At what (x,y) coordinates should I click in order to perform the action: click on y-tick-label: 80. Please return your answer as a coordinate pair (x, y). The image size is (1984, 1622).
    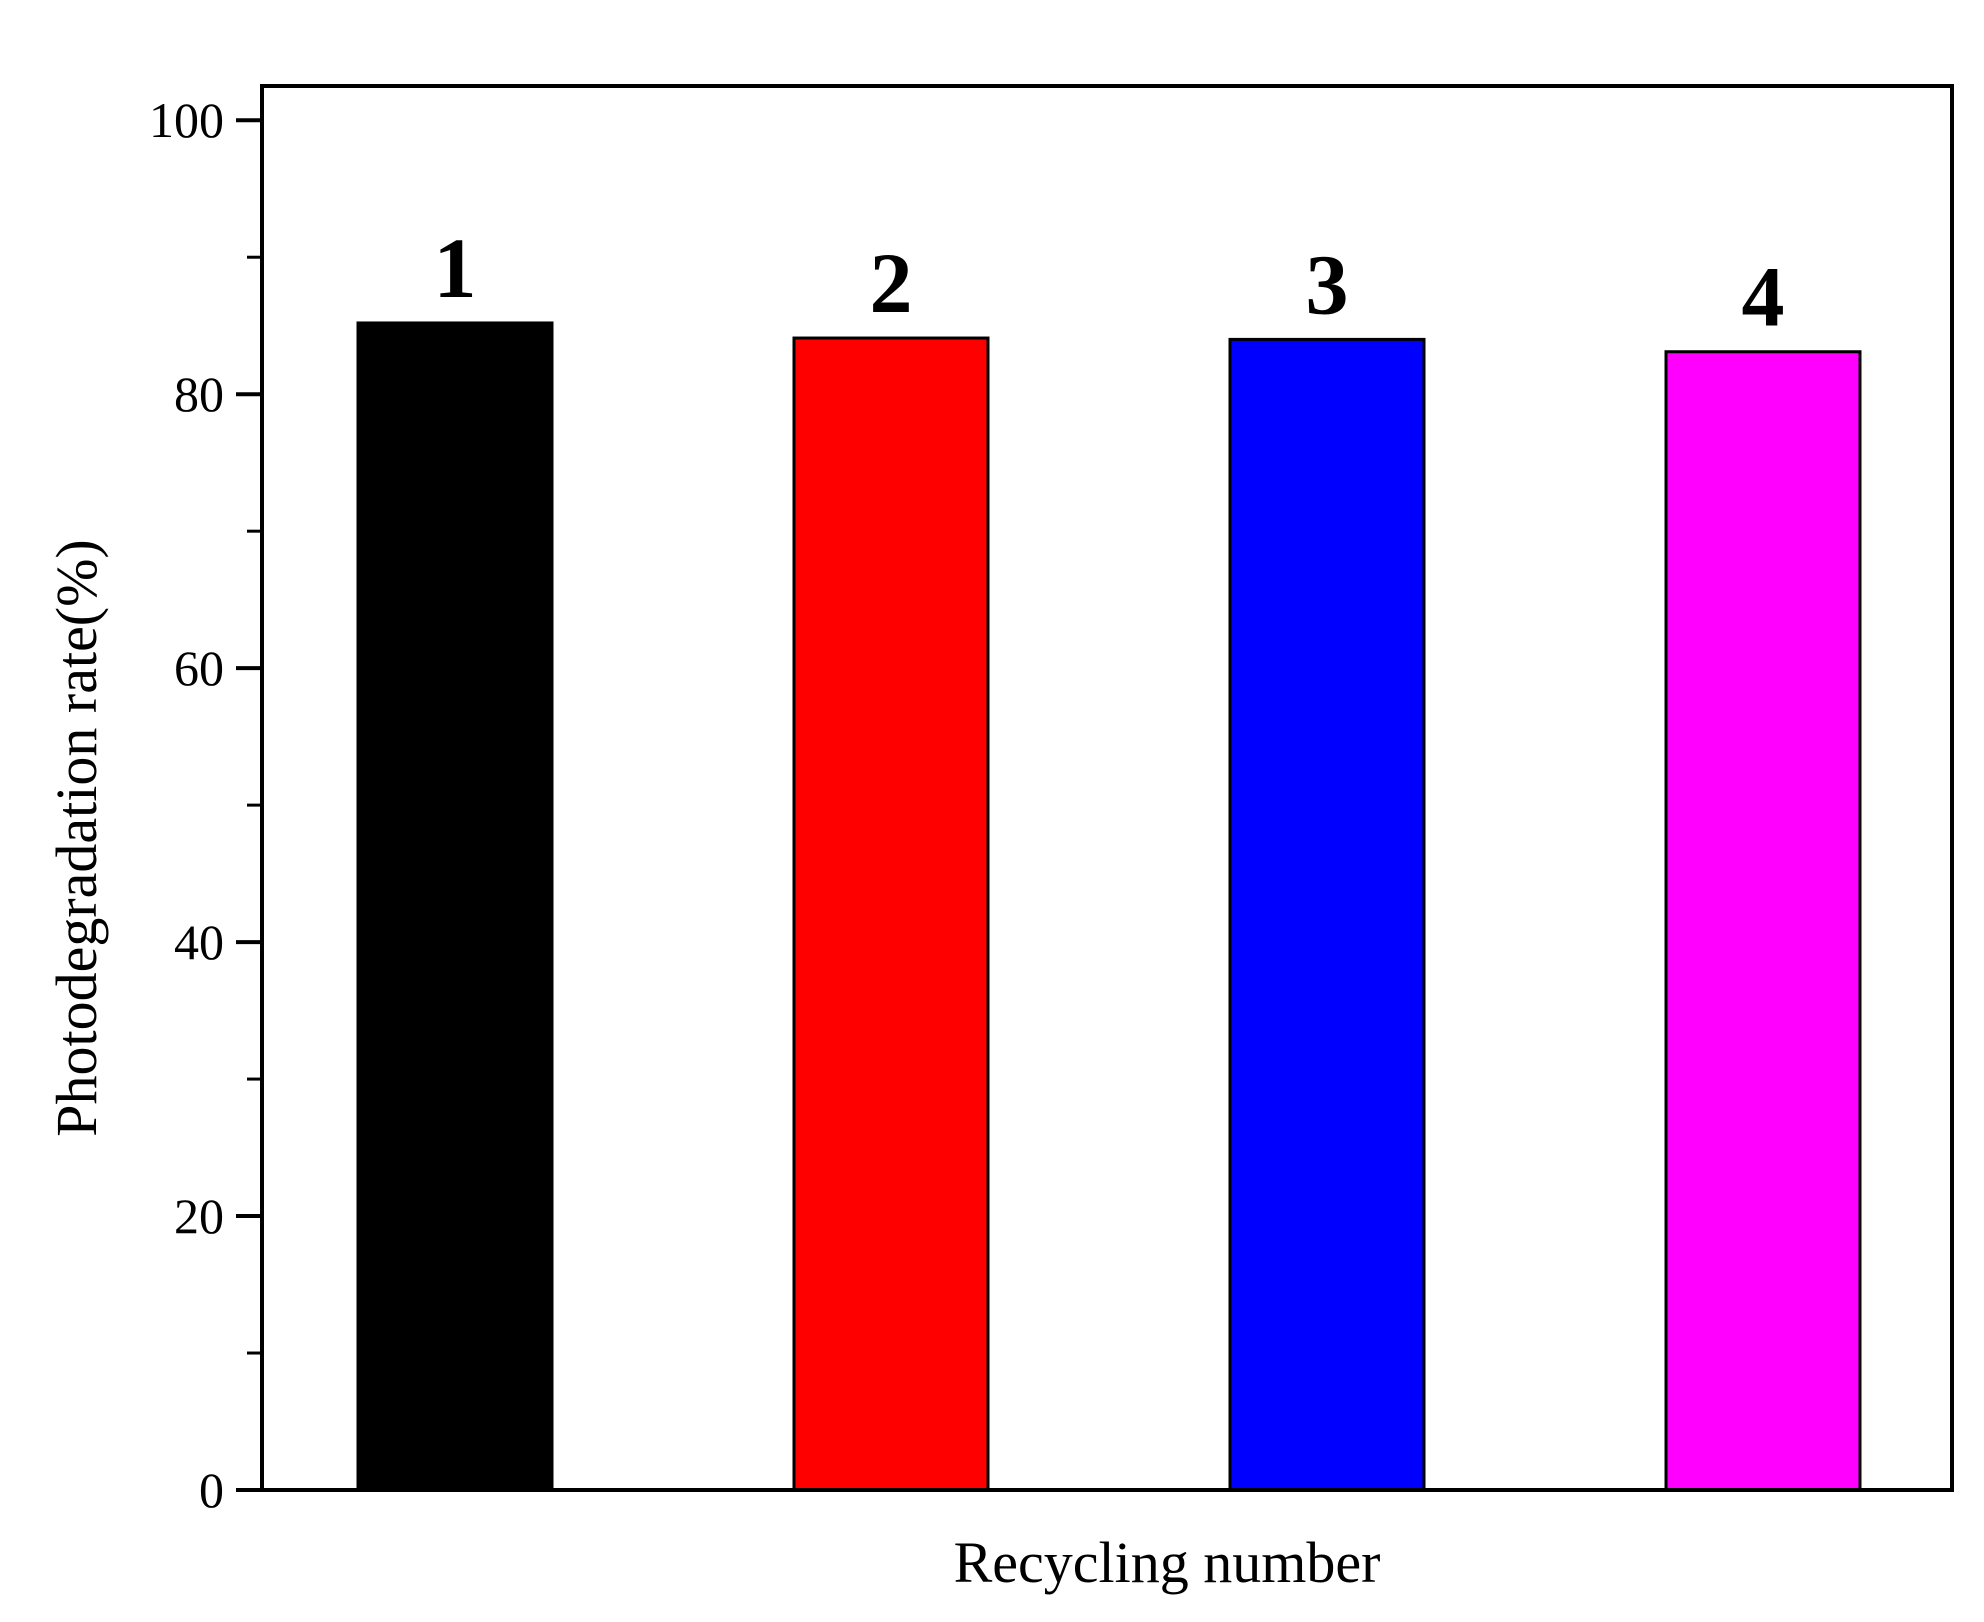
    Looking at the image, I should click on (199, 394).